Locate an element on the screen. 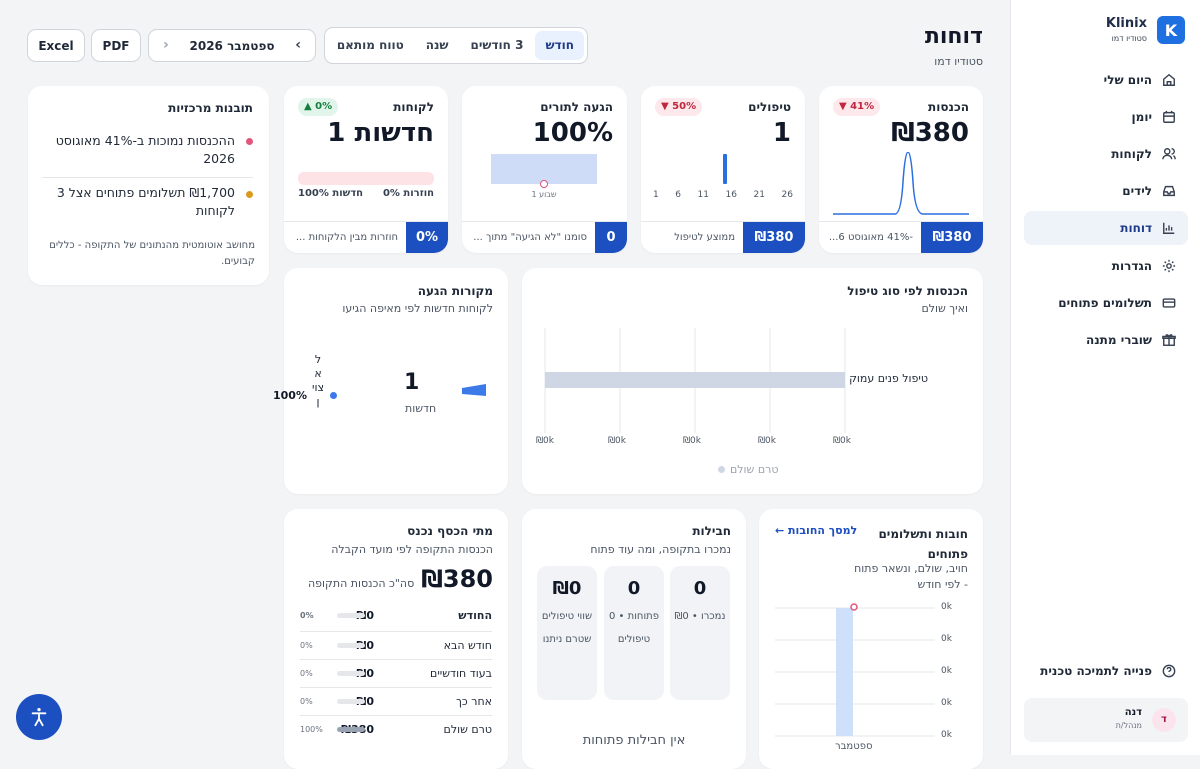 This screenshot has height=769, width=1200. accessibility-button is located at coordinates (39, 717).